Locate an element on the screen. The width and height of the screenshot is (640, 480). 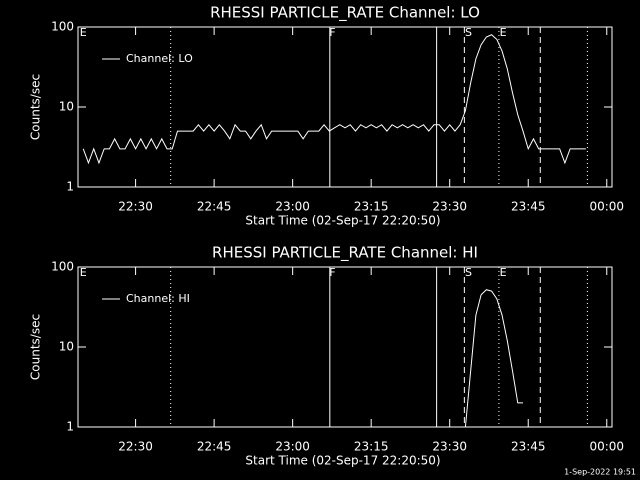
footer: 1-Sep-2022 19:51 is located at coordinates (600, 472).